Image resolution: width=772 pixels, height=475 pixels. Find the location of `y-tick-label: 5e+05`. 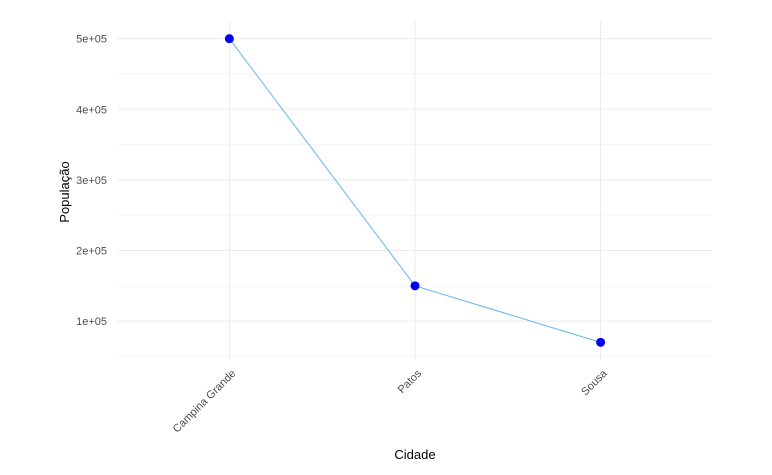

y-tick-label: 5e+05 is located at coordinates (91, 40).